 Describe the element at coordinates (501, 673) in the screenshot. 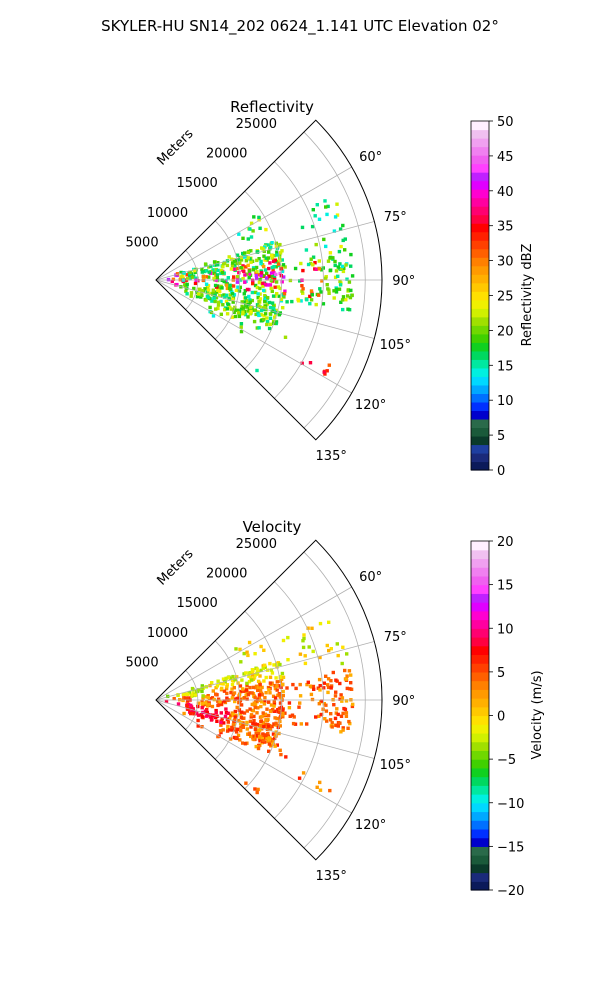

I see `colorbar-tick-label: 5` at that location.